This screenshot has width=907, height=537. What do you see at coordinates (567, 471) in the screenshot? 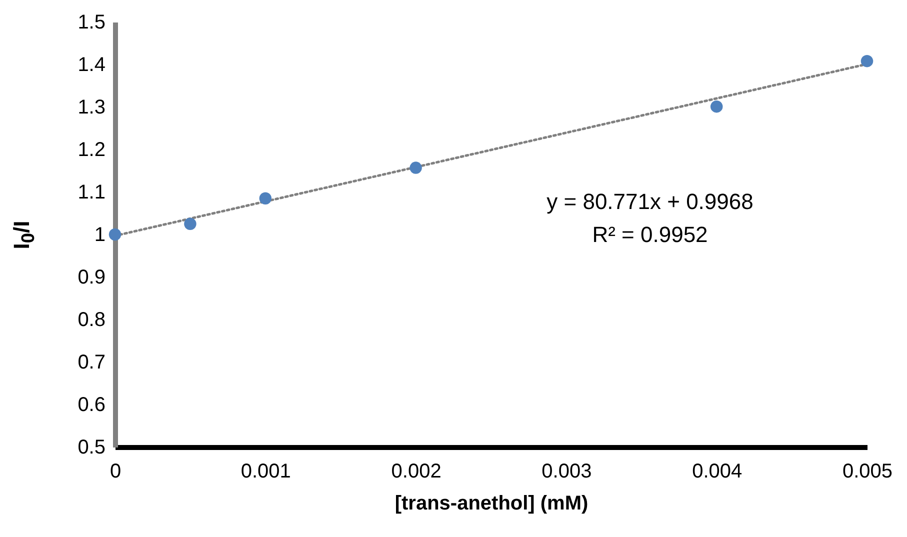
I see `x-tick-label: 0.003` at bounding box center [567, 471].